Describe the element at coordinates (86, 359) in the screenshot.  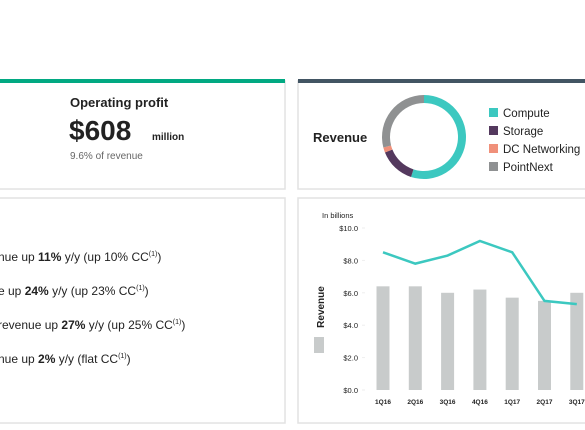
I see `bullet-text: y/y (flat CC` at that location.